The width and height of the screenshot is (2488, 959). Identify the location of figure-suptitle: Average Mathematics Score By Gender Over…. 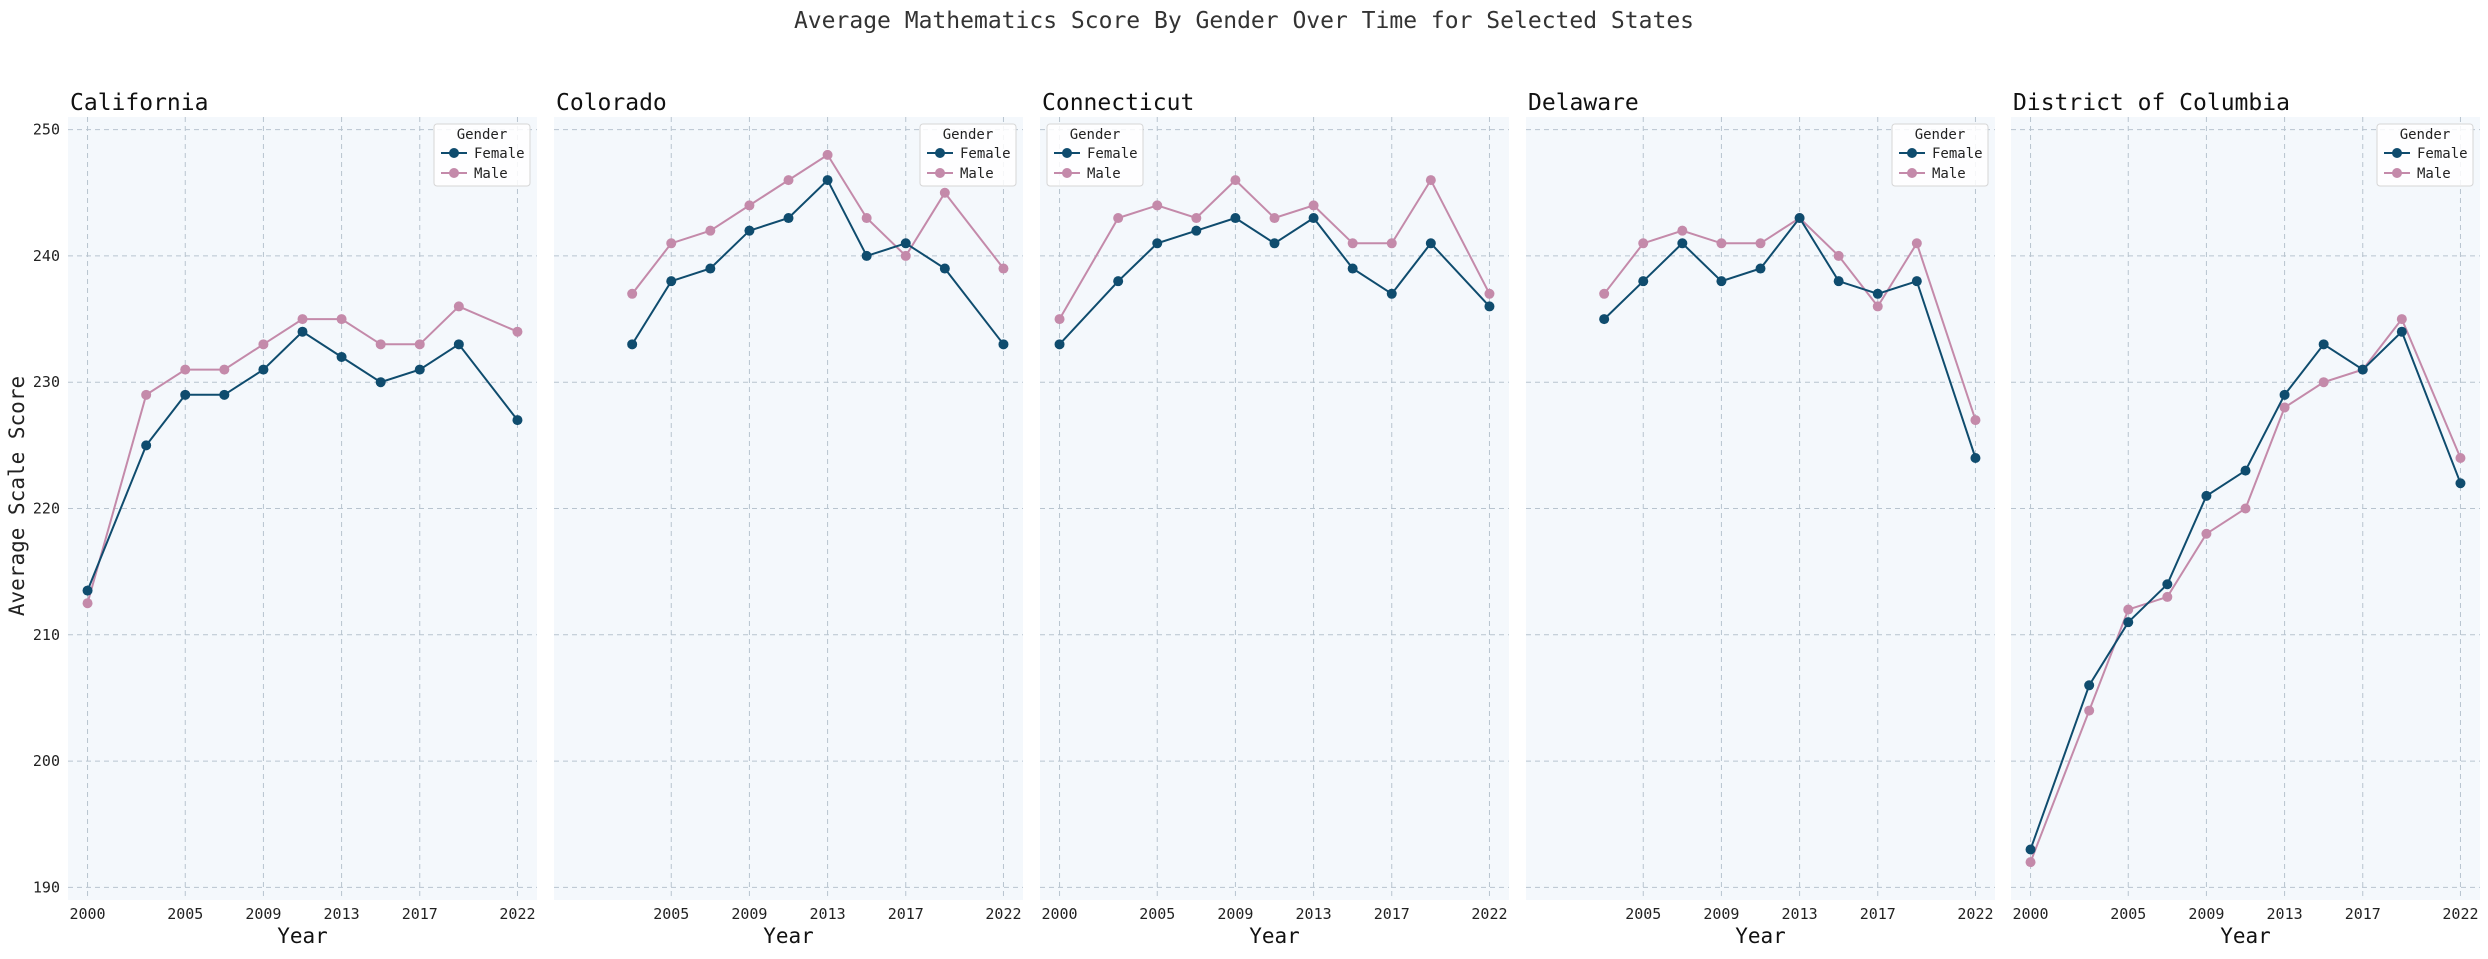
(1244, 21).